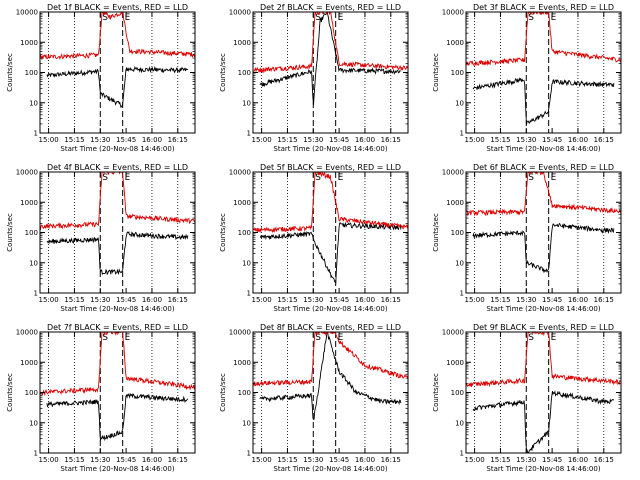 The image size is (640, 480). Describe the element at coordinates (117, 7) in the screenshot. I see `chart-title: Det 1f BLACK = Events, RED = LLD` at that location.